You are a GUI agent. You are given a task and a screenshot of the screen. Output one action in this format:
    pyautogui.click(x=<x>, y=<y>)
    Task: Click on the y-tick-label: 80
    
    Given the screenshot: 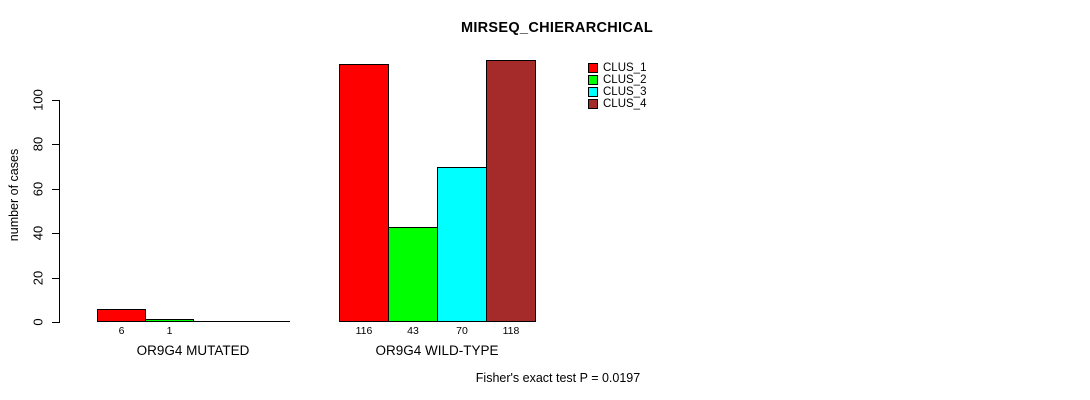 What is the action you would take?
    pyautogui.click(x=38, y=144)
    